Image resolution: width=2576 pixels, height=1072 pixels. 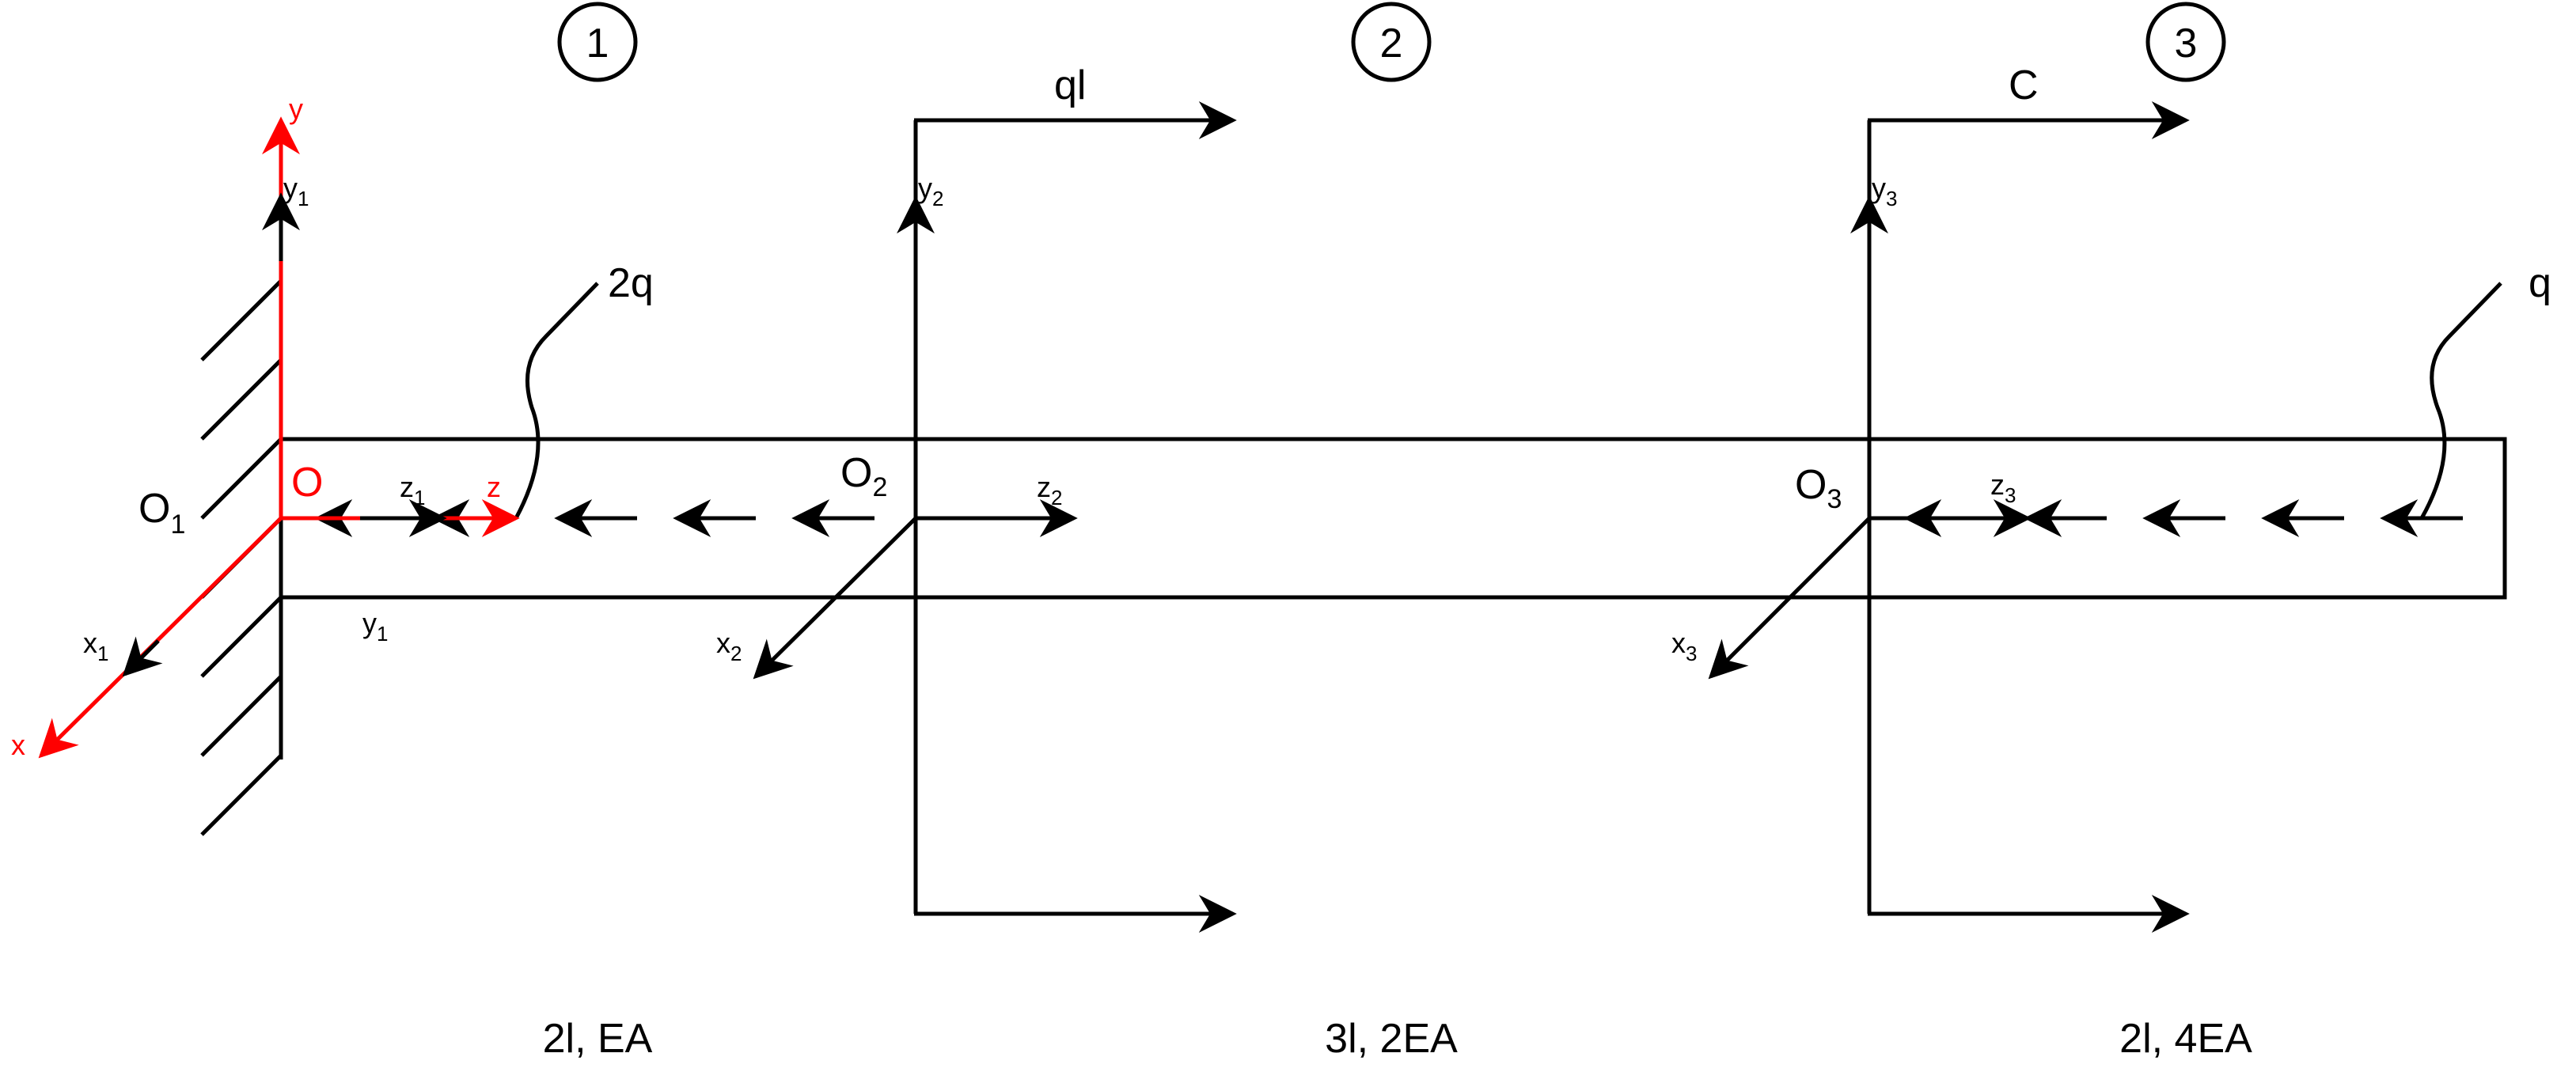 I want to click on load-label-q: q, so click(x=2540, y=283).